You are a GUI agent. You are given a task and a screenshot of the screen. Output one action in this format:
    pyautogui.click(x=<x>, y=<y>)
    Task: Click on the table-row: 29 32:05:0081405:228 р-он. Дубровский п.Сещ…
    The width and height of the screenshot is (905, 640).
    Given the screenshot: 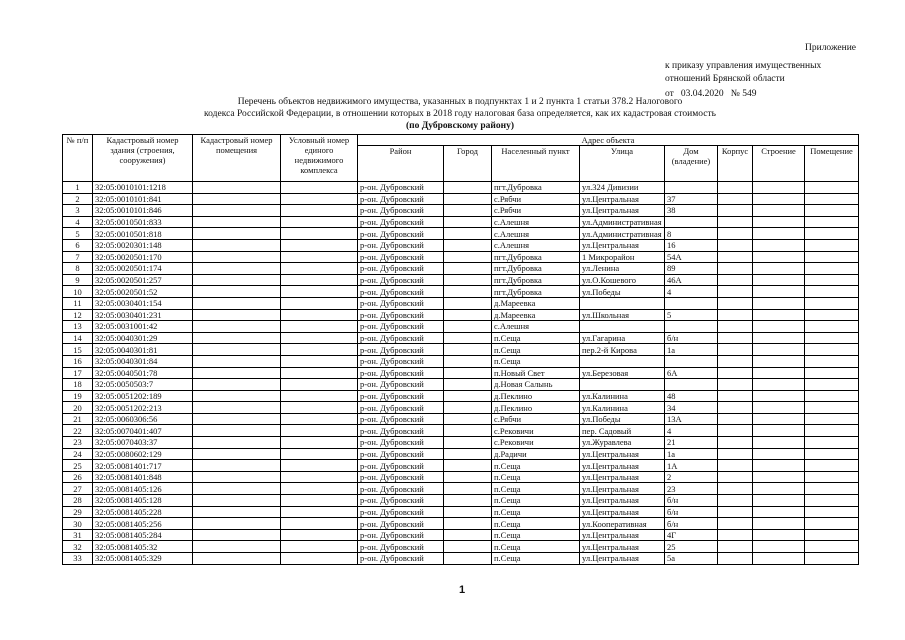 What is the action you would take?
    pyautogui.click(x=460, y=512)
    